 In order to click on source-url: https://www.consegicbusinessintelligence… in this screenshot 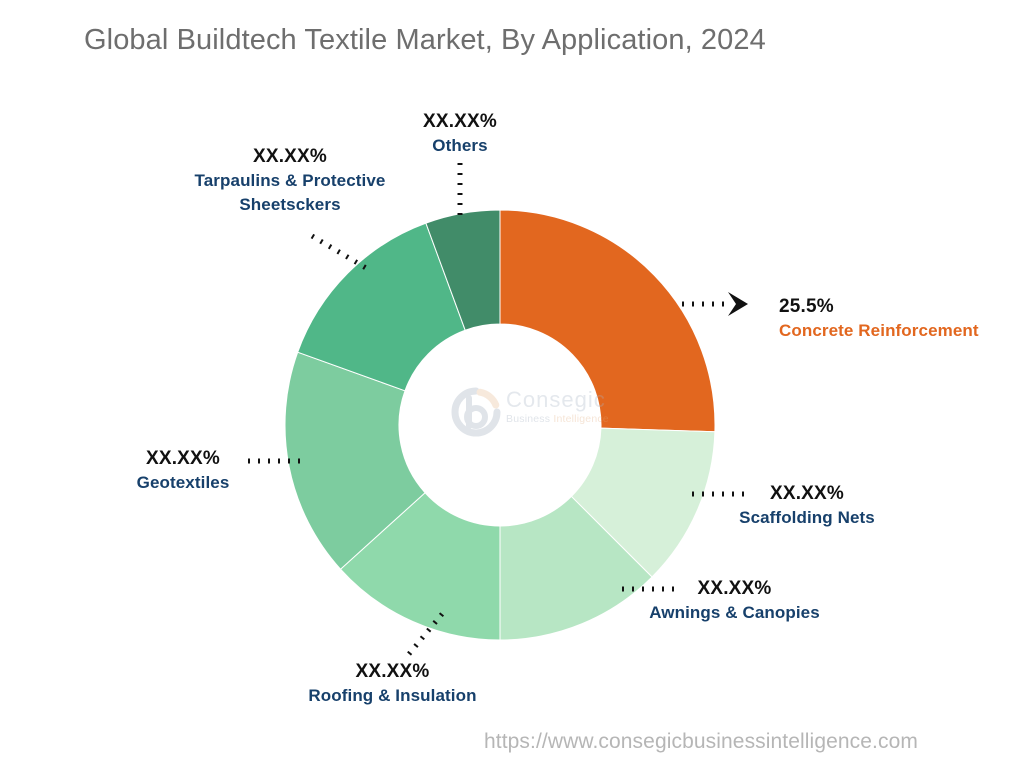, I will do `click(701, 741)`.